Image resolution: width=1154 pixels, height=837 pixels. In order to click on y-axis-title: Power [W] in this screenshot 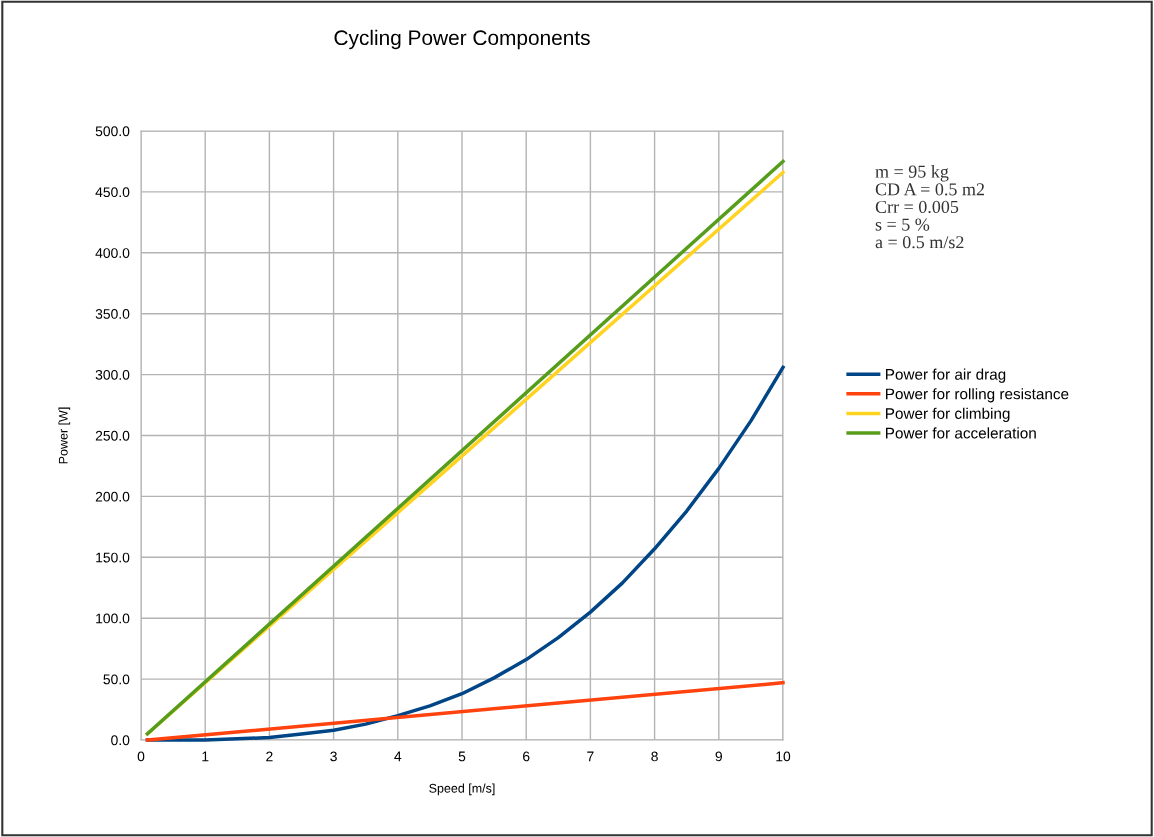, I will do `click(64, 435)`.